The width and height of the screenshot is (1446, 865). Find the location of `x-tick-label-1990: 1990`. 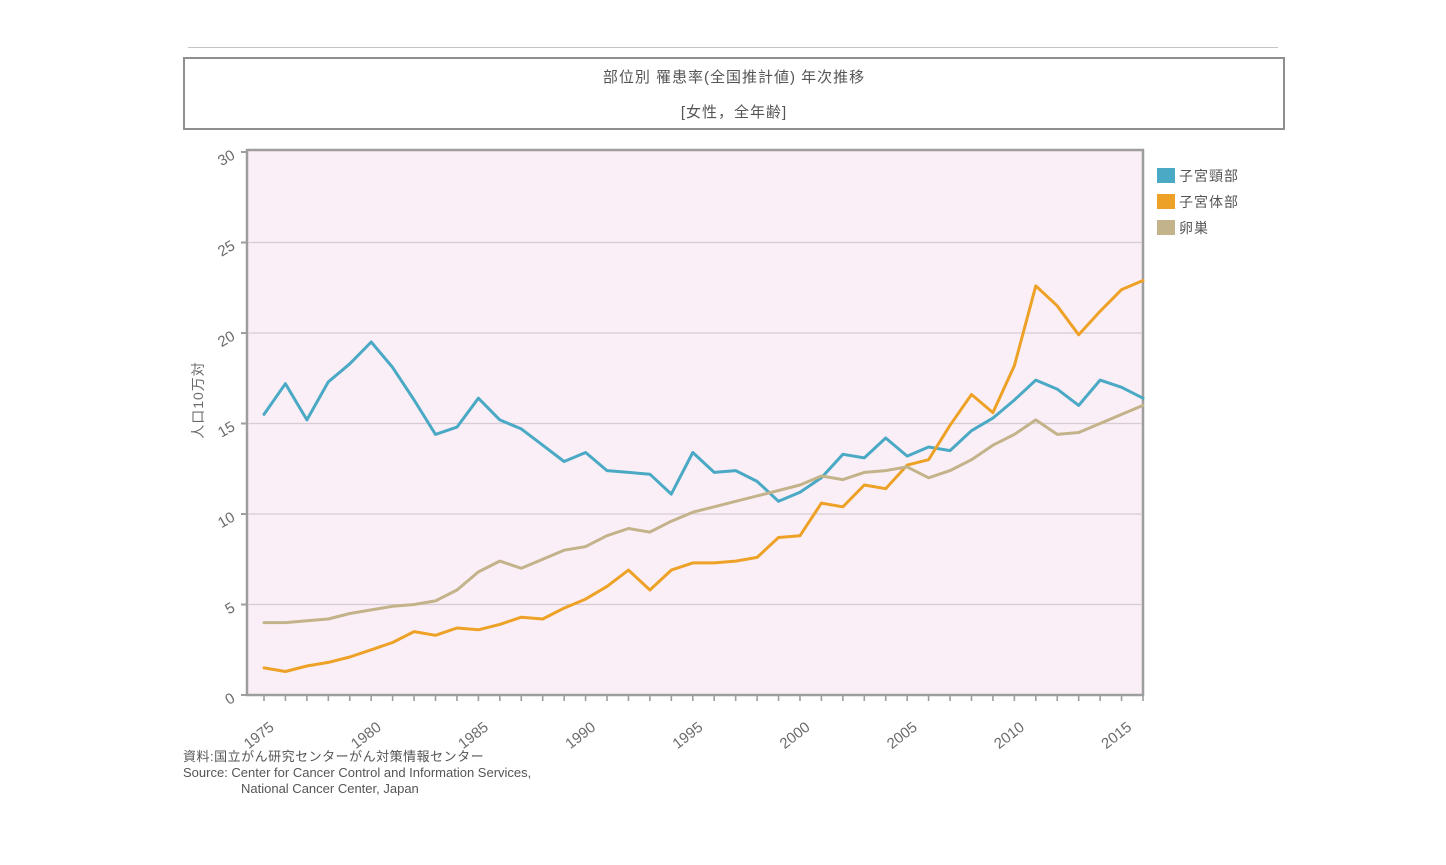

x-tick-label-1990: 1990 is located at coordinates (580, 736).